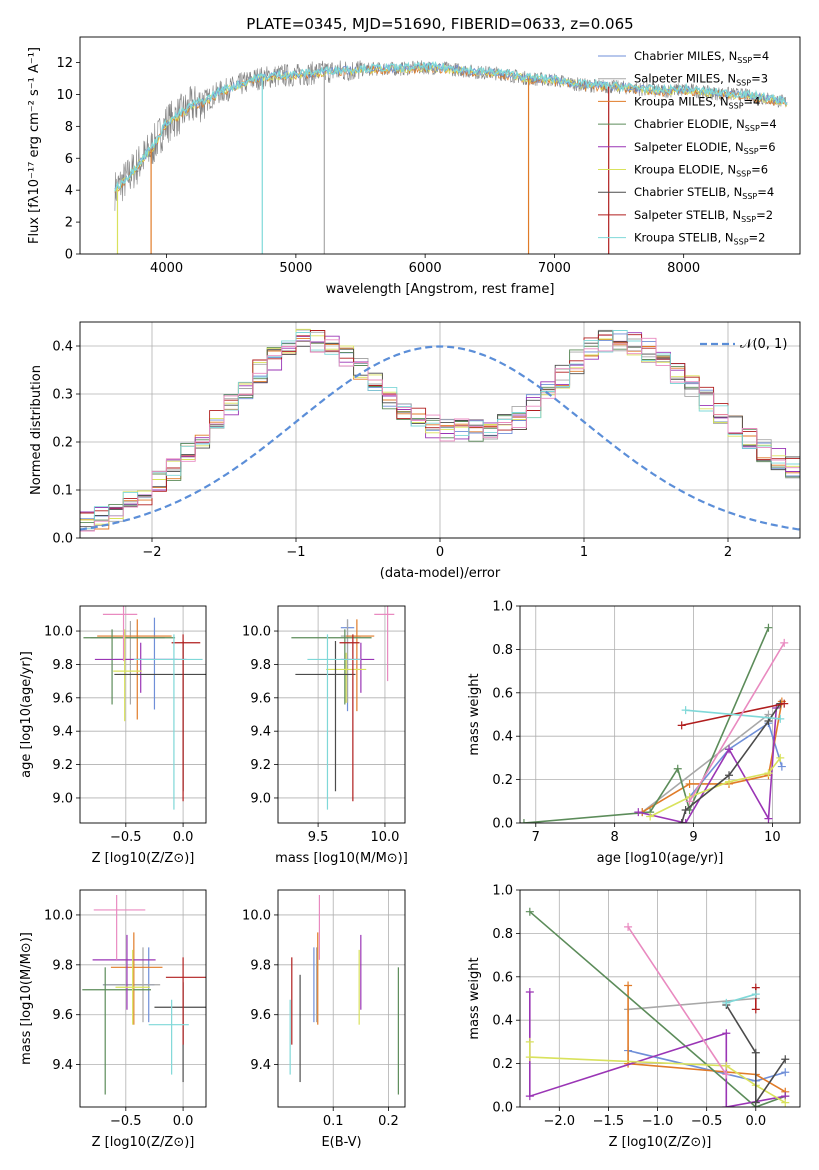 The width and height of the screenshot is (819, 1170). I want to click on legend-entry: Chabrier STELIB, NSSP=4, so click(704, 193).